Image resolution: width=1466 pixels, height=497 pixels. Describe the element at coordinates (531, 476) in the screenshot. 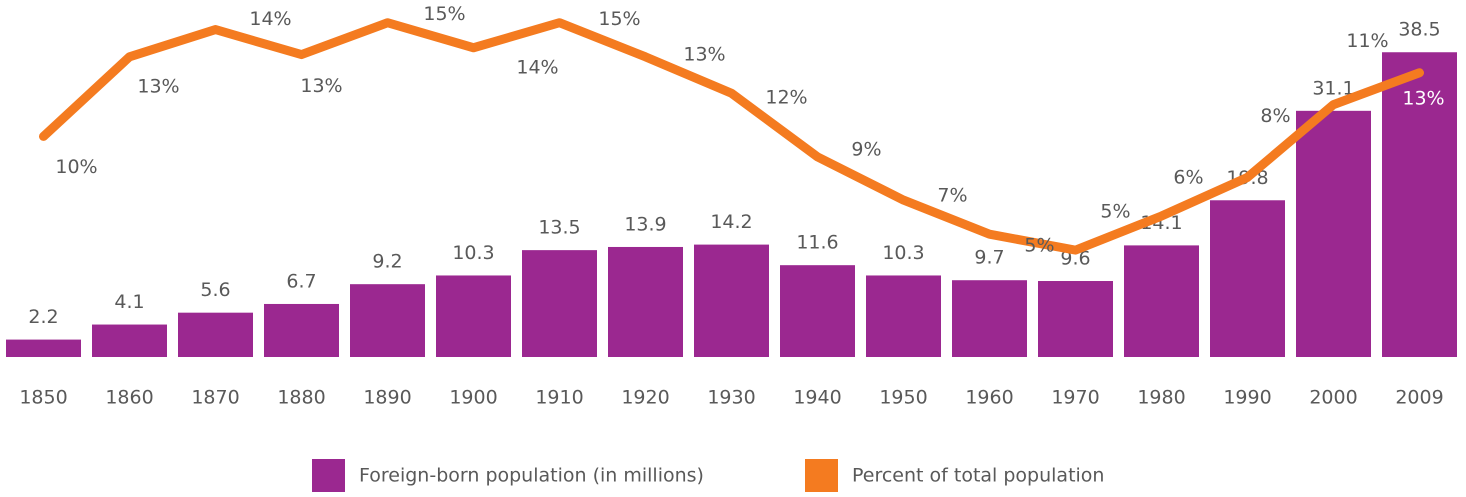

I see `legend-label: Foreign-born population (in millions)` at that location.